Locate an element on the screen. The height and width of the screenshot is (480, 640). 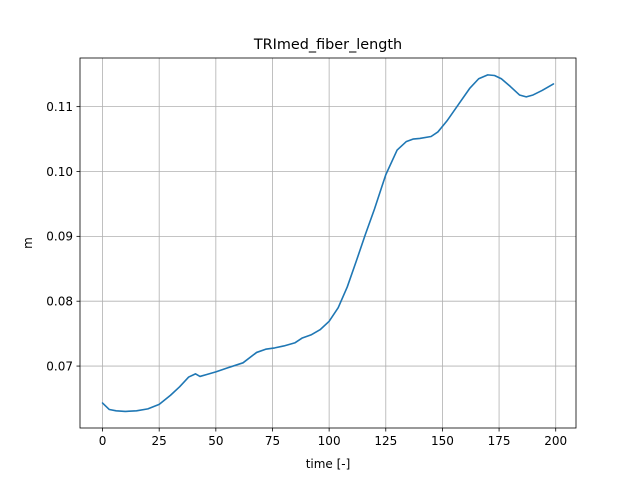
x-tick-label: 150 is located at coordinates (442, 441).